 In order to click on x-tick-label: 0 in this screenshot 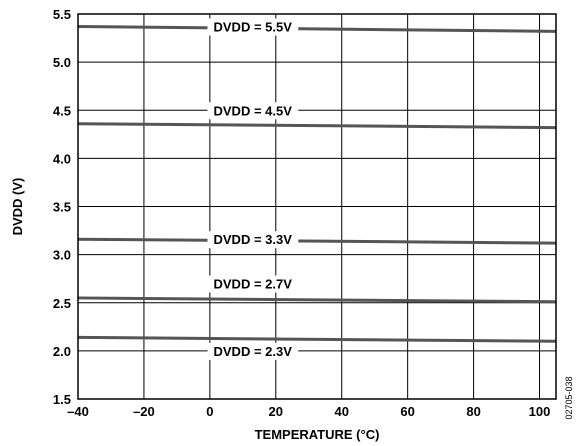, I will do `click(209, 411)`.